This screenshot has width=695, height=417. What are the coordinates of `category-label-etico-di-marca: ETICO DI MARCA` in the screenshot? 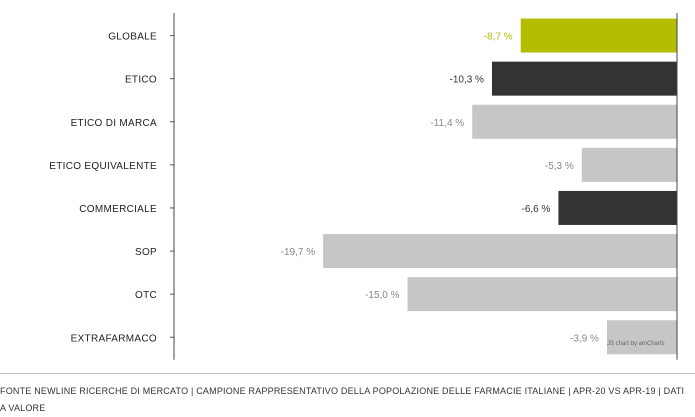 It's located at (114, 123).